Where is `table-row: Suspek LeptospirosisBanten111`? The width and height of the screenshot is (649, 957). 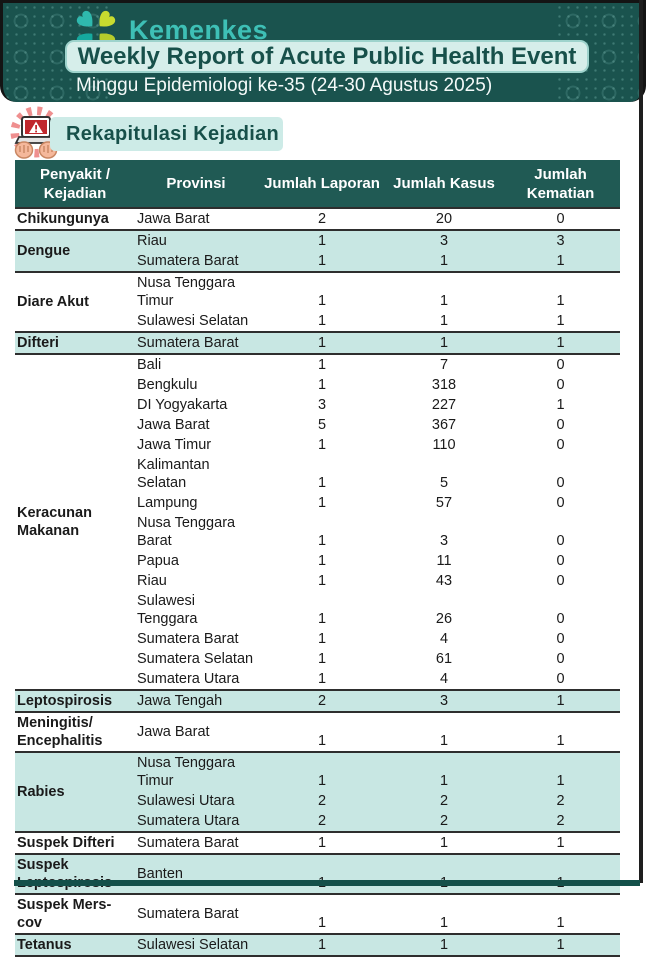
table-row: Suspek LeptospirosisBanten111 is located at coordinates (317, 873).